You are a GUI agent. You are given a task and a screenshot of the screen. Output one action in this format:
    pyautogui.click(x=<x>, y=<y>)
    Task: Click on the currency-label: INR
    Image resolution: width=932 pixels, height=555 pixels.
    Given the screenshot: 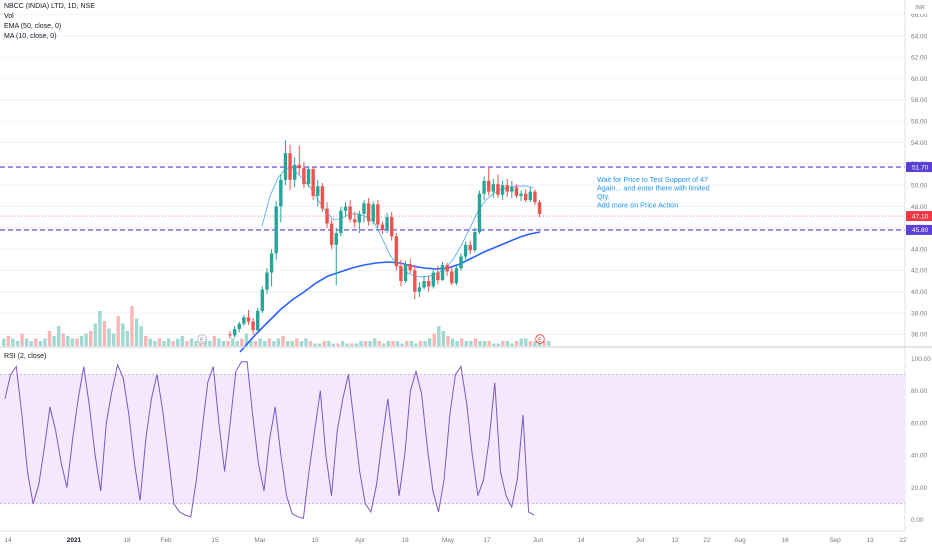 What is the action you would take?
    pyautogui.click(x=920, y=8)
    